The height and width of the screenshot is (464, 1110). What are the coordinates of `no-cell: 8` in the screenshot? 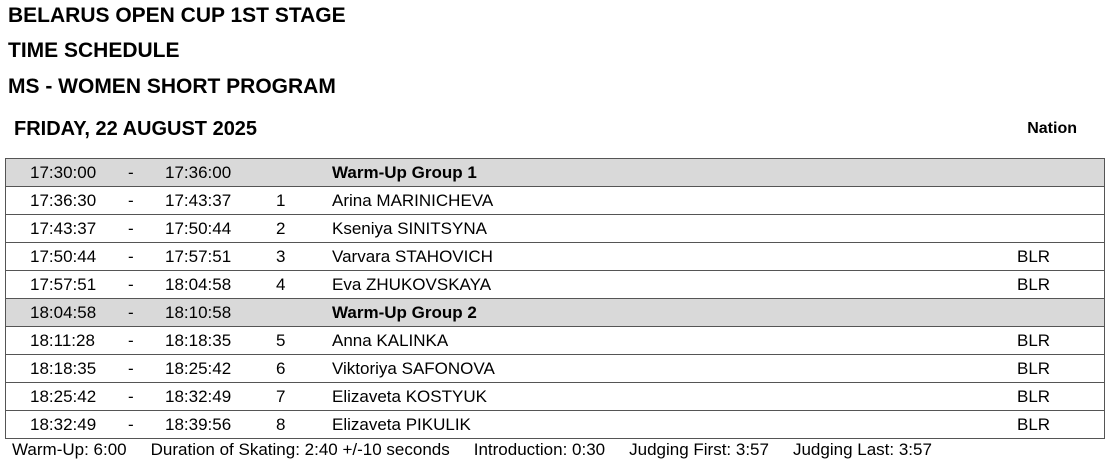 It's located at (281, 424).